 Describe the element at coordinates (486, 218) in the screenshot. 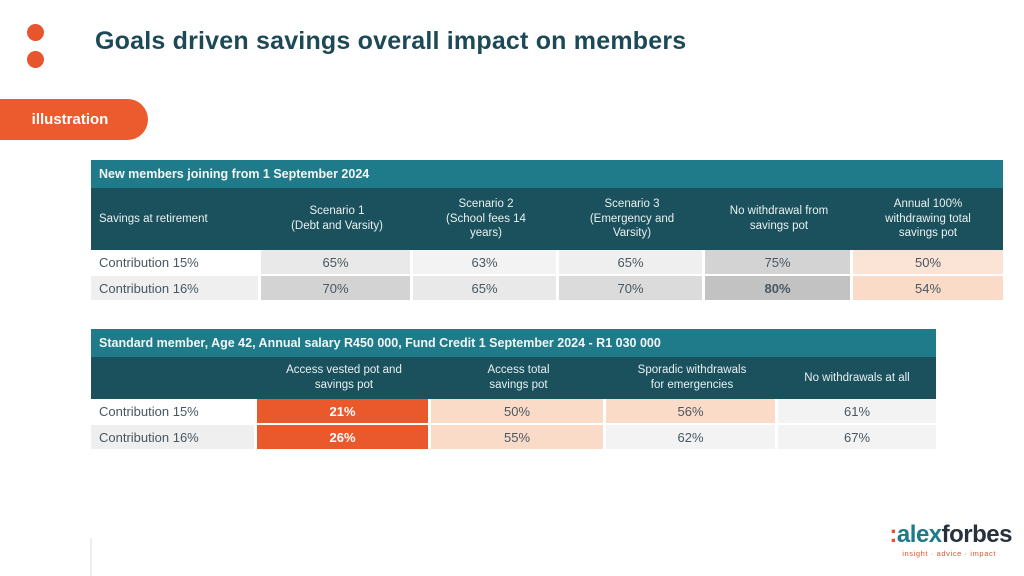

I see `header-cell-scenario-2: Scenario 2 (School fees 14 years)` at that location.